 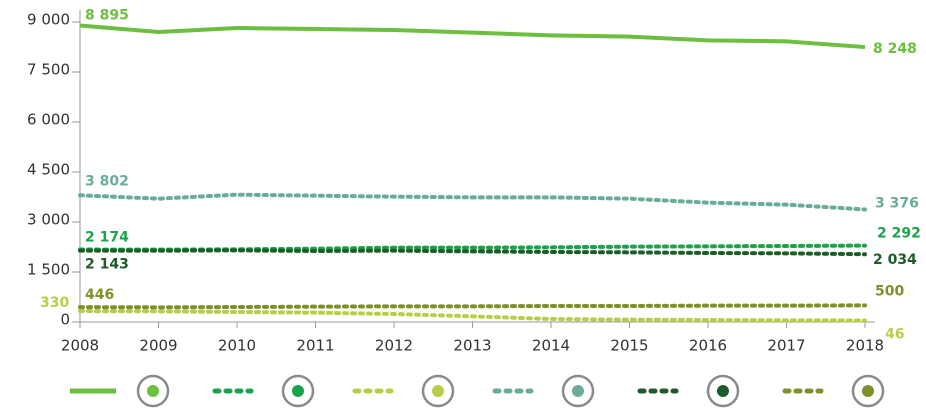 What do you see at coordinates (80, 346) in the screenshot?
I see `x-tick-label: 2008` at bounding box center [80, 346].